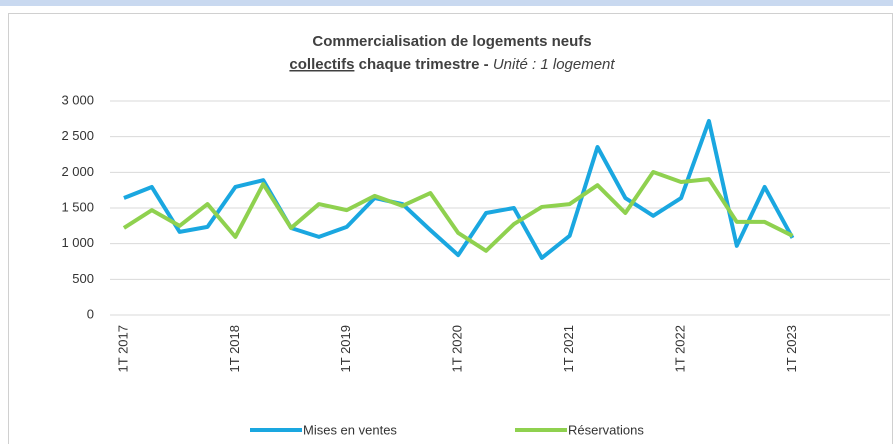  I want to click on y-tick-label: 3 000, so click(77, 99).